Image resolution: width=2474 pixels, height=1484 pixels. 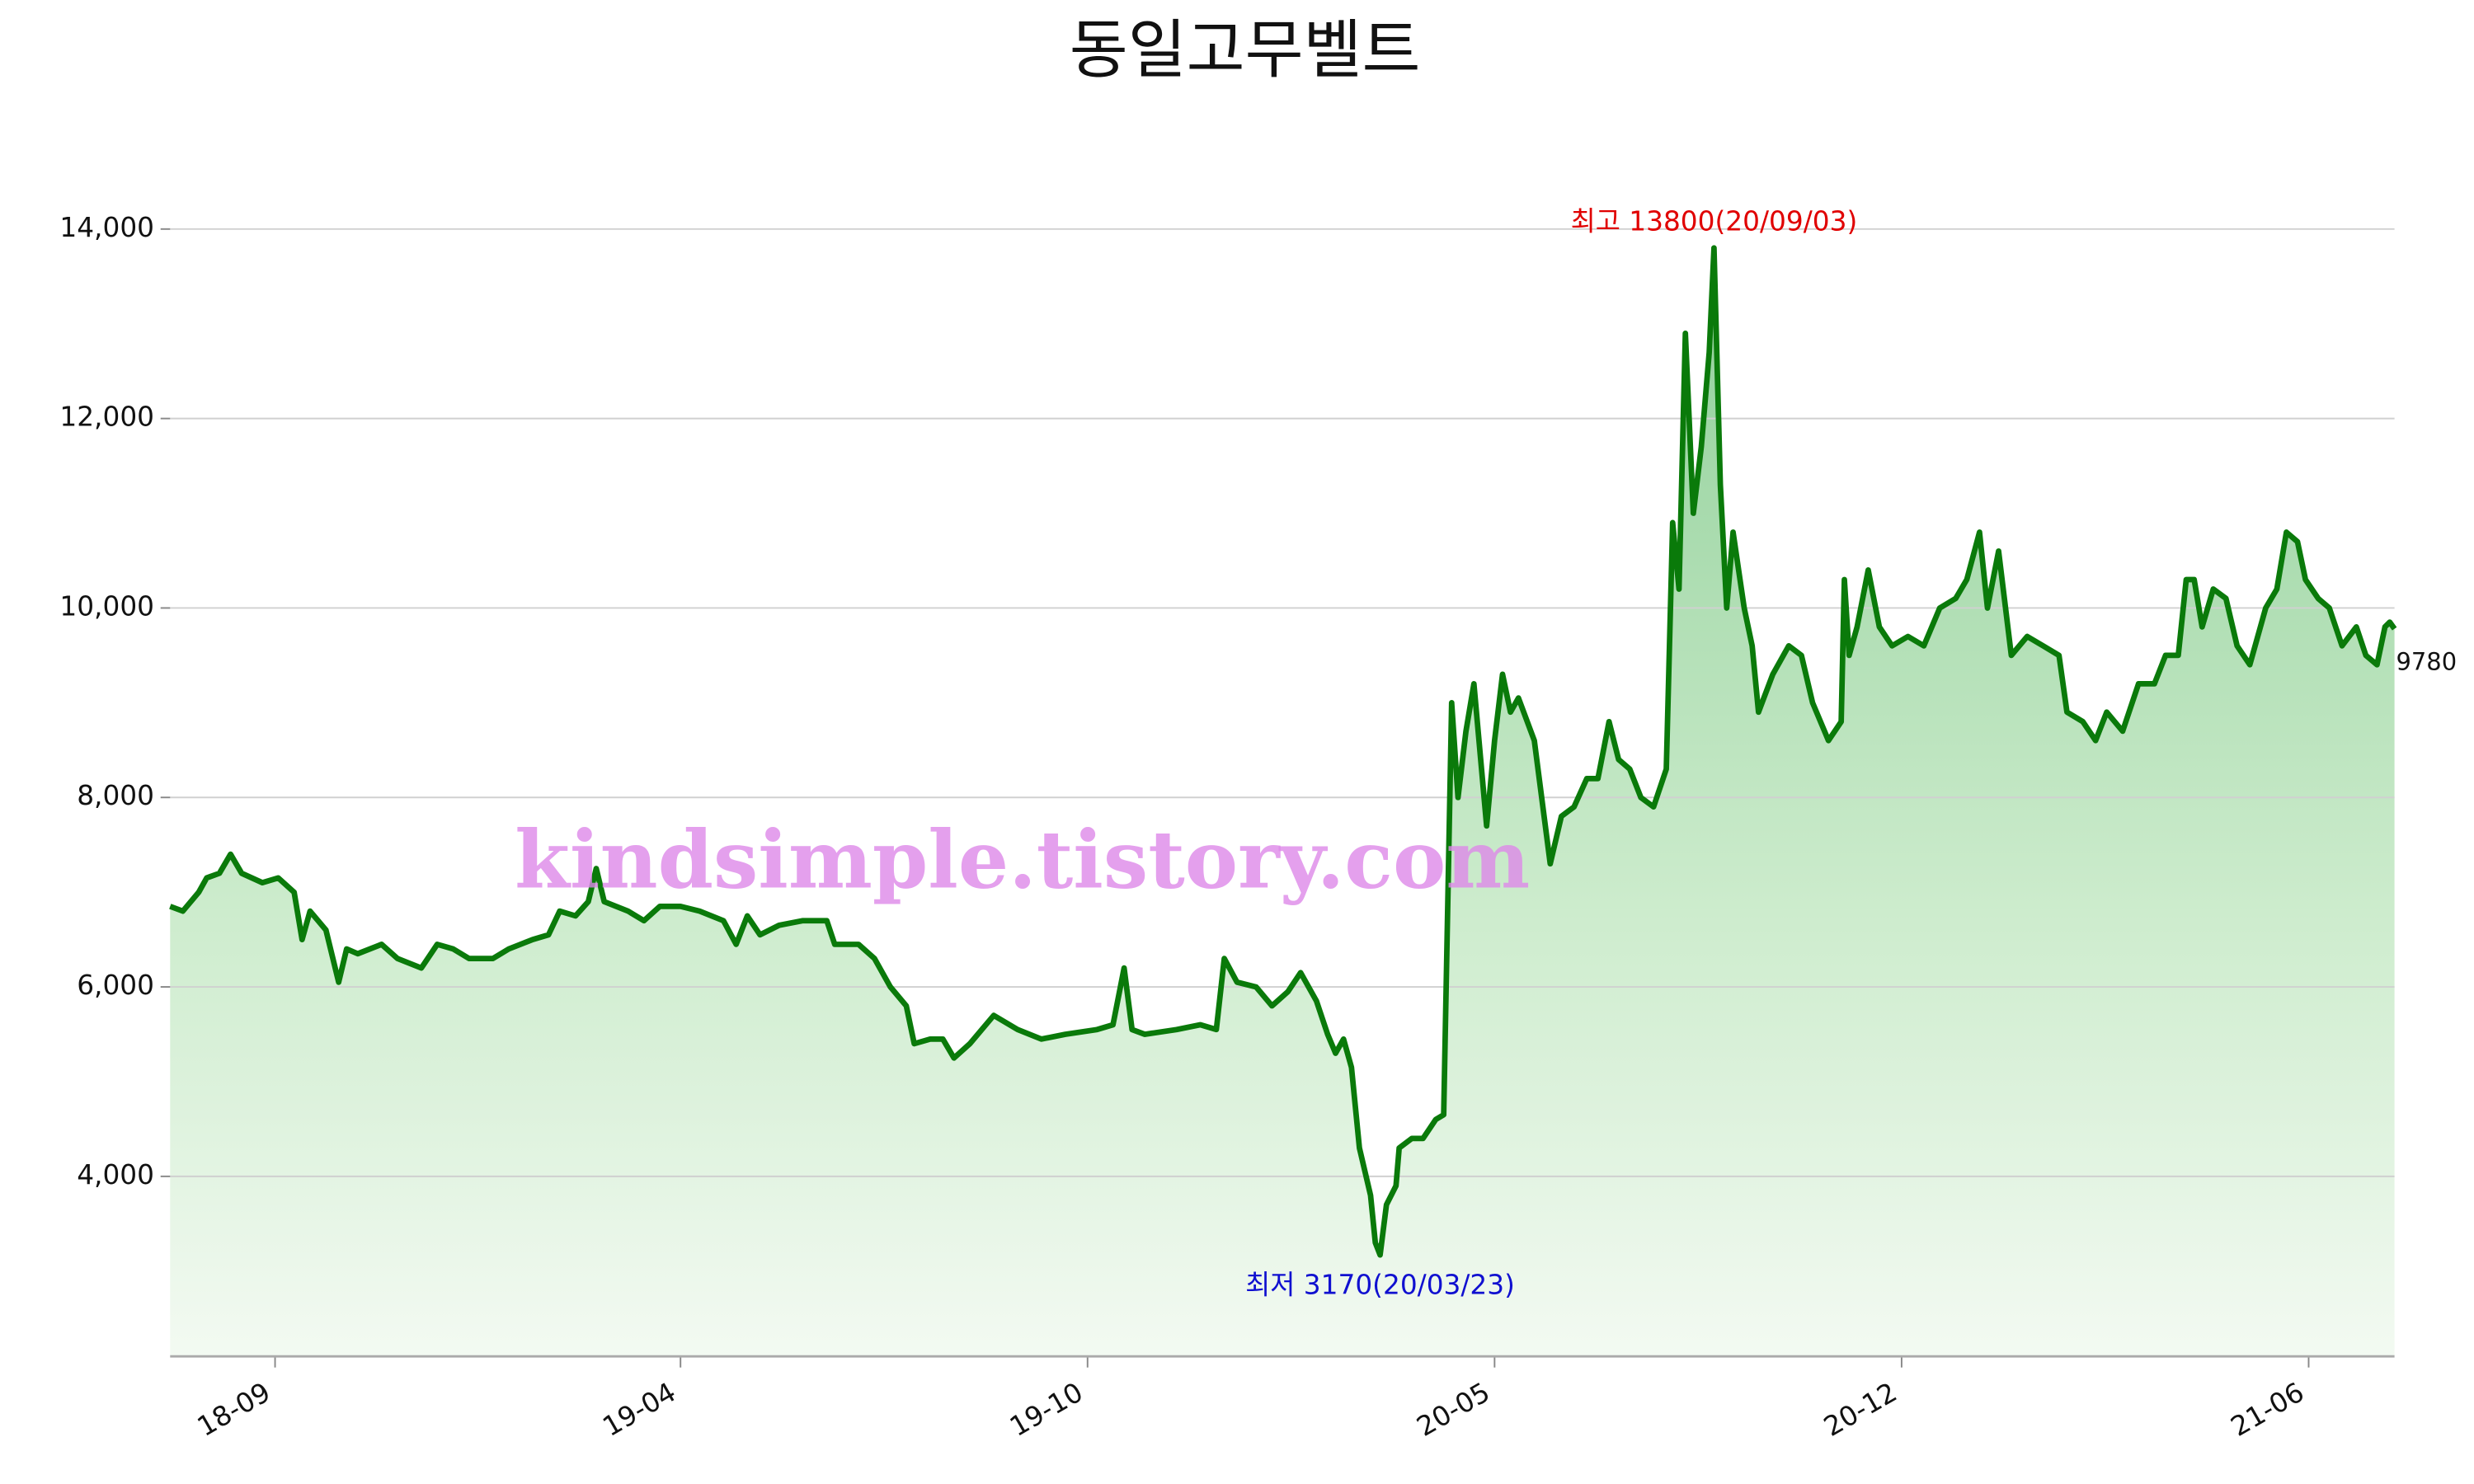 What do you see at coordinates (106, 417) in the screenshot?
I see `y-tick-label: 12,000` at bounding box center [106, 417].